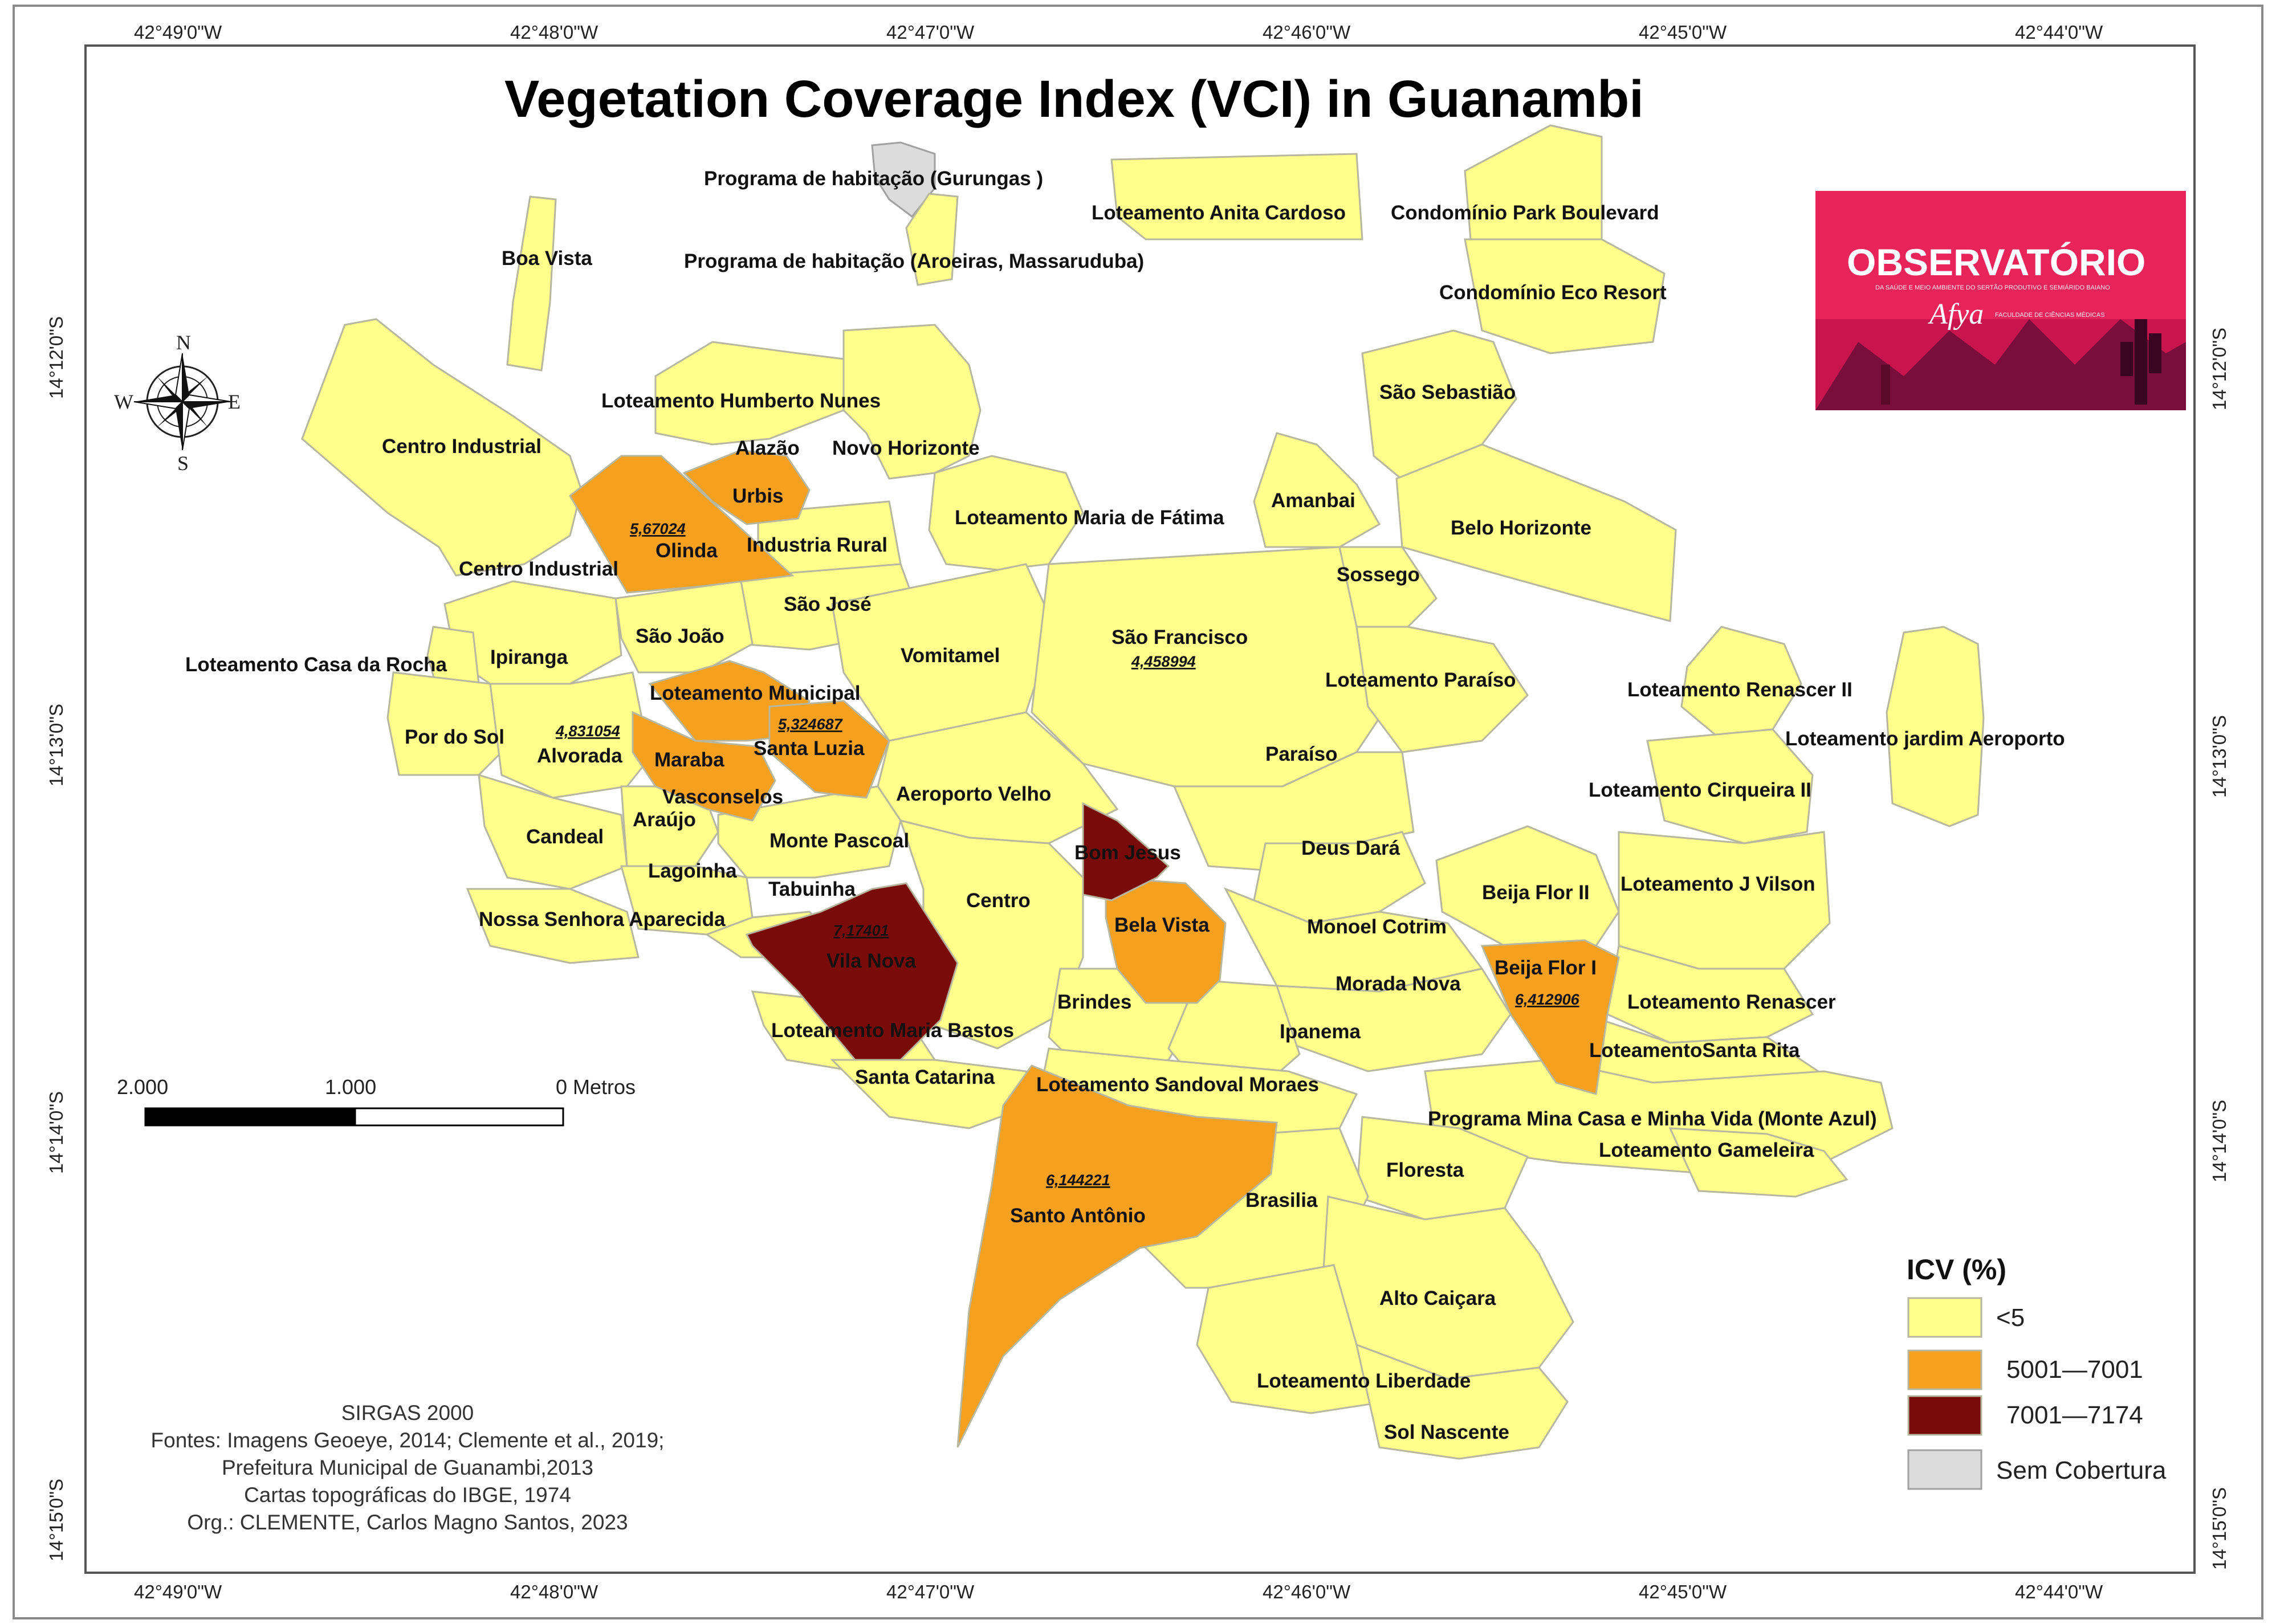 Image resolution: width=2276 pixels, height=1624 pixels. What do you see at coordinates (565, 837) in the screenshot?
I see `label-candeal: Candeal` at bounding box center [565, 837].